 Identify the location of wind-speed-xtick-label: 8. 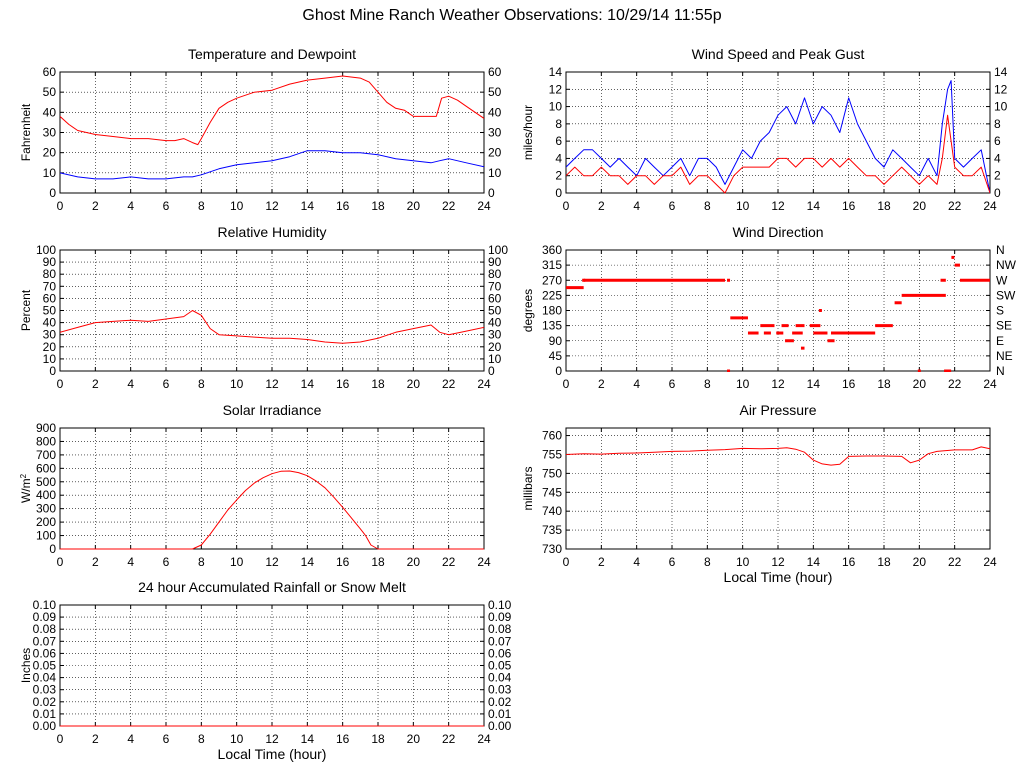
(707, 206).